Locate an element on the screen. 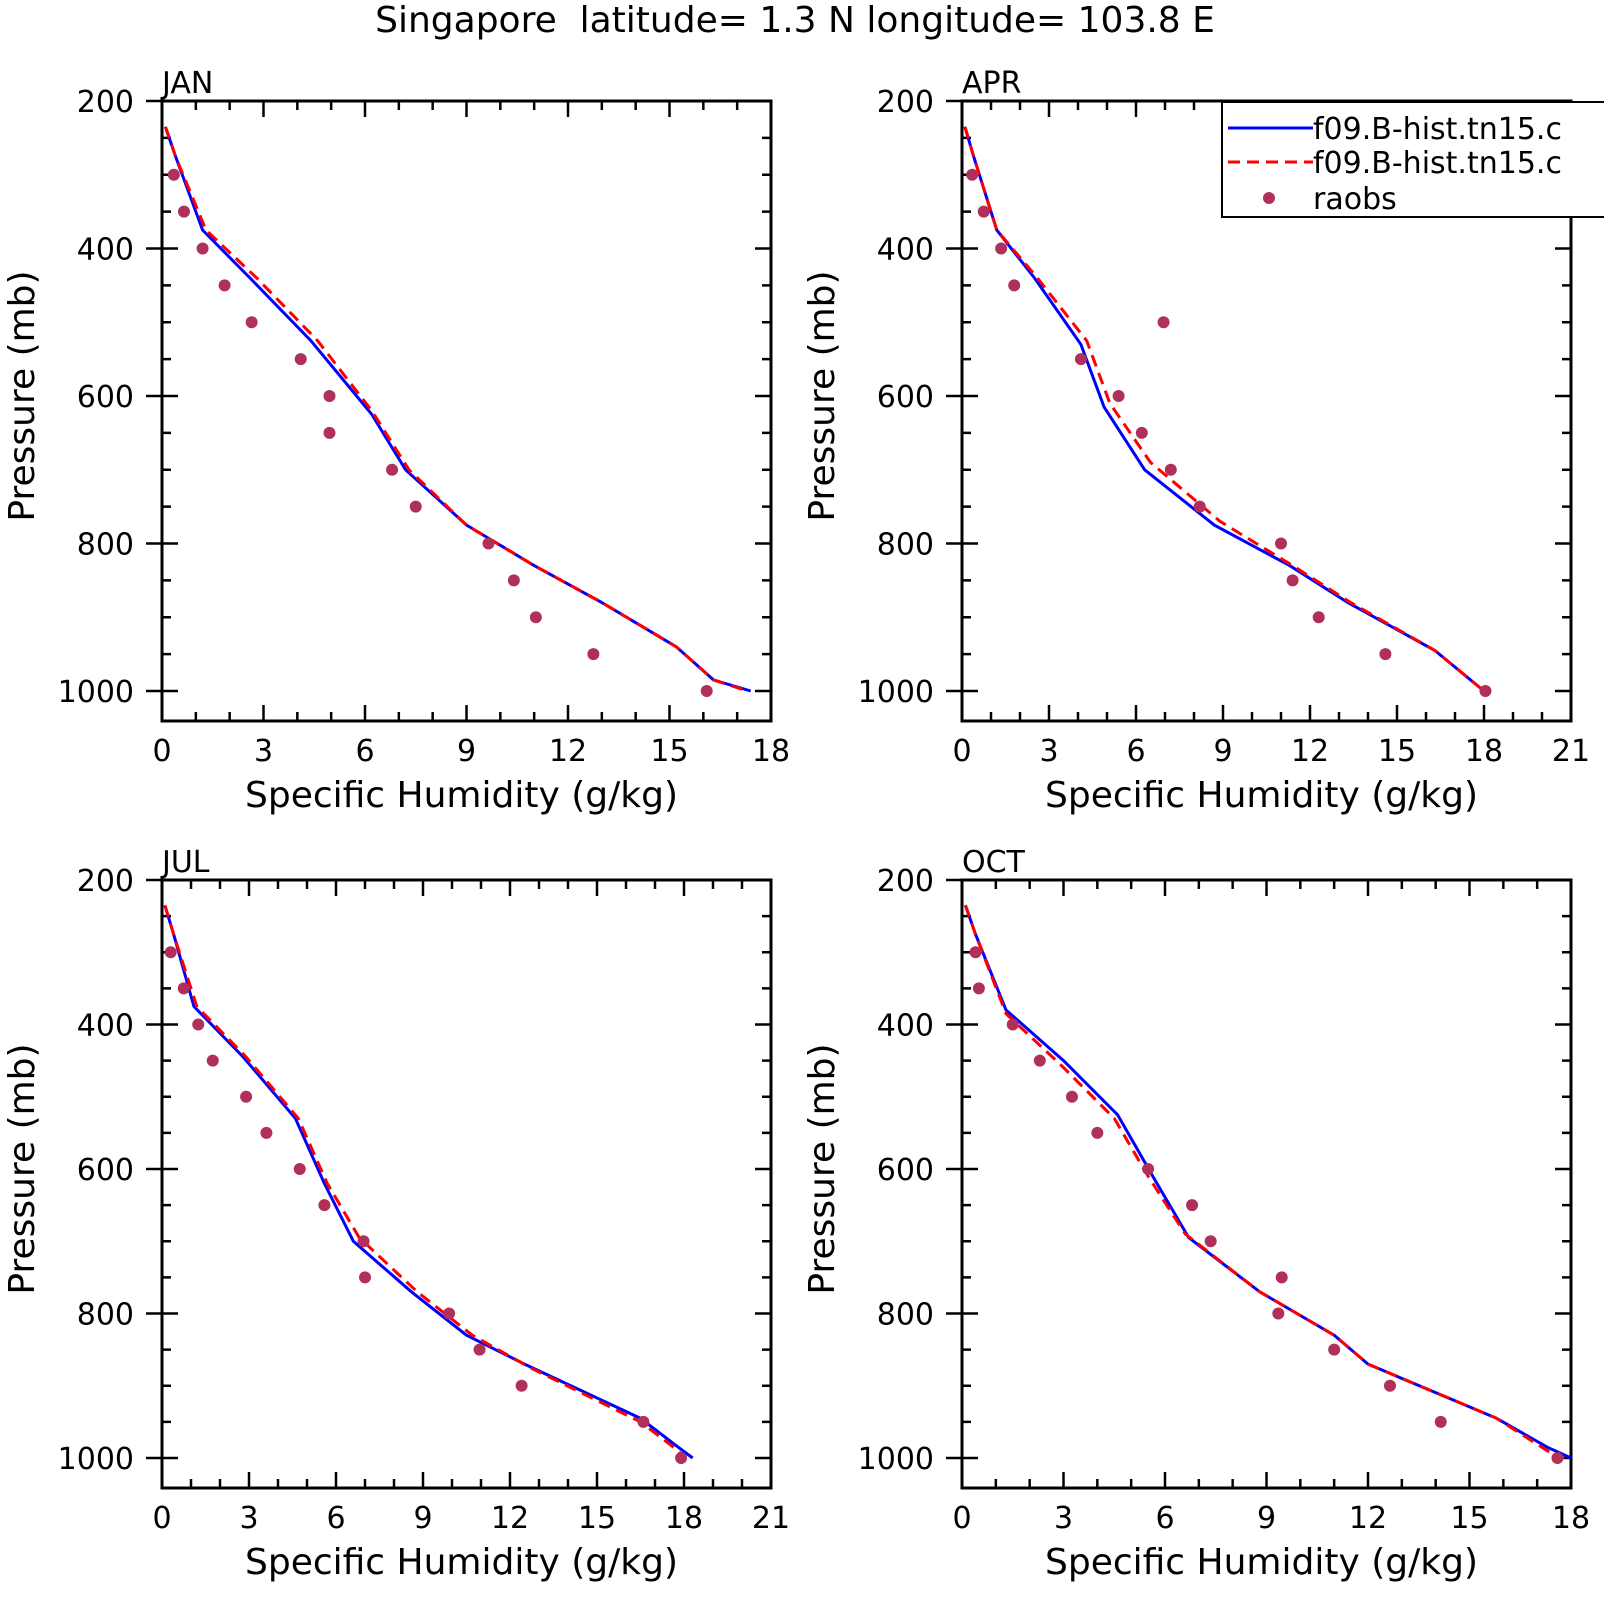  panel-label: OCT is located at coordinates (994, 862).